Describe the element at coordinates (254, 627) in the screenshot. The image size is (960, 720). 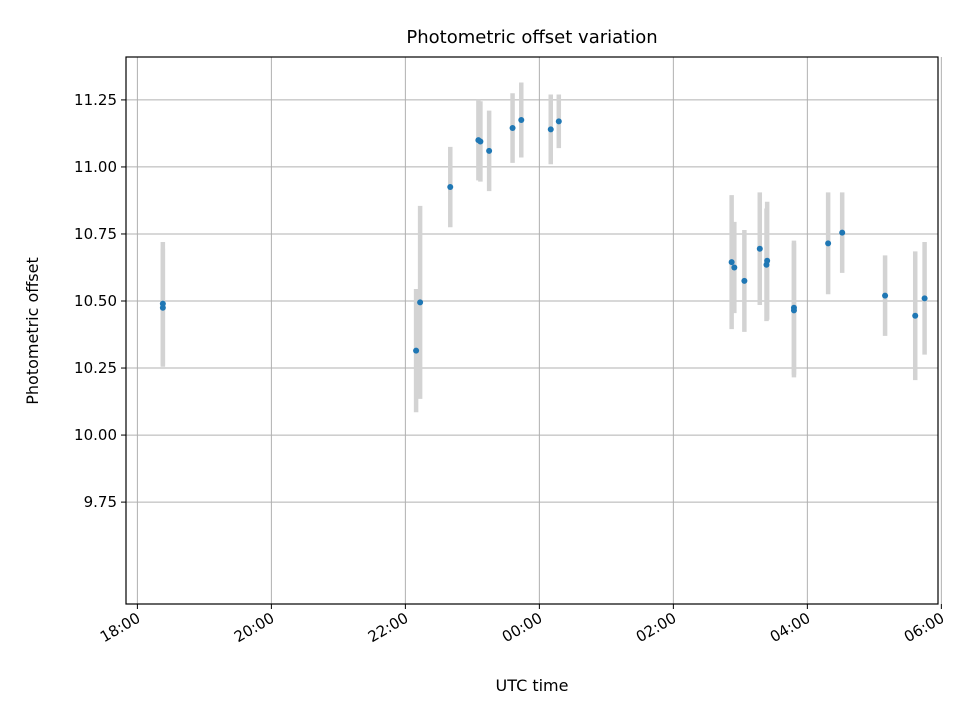
I see `x-tick-label: 20:00` at that location.